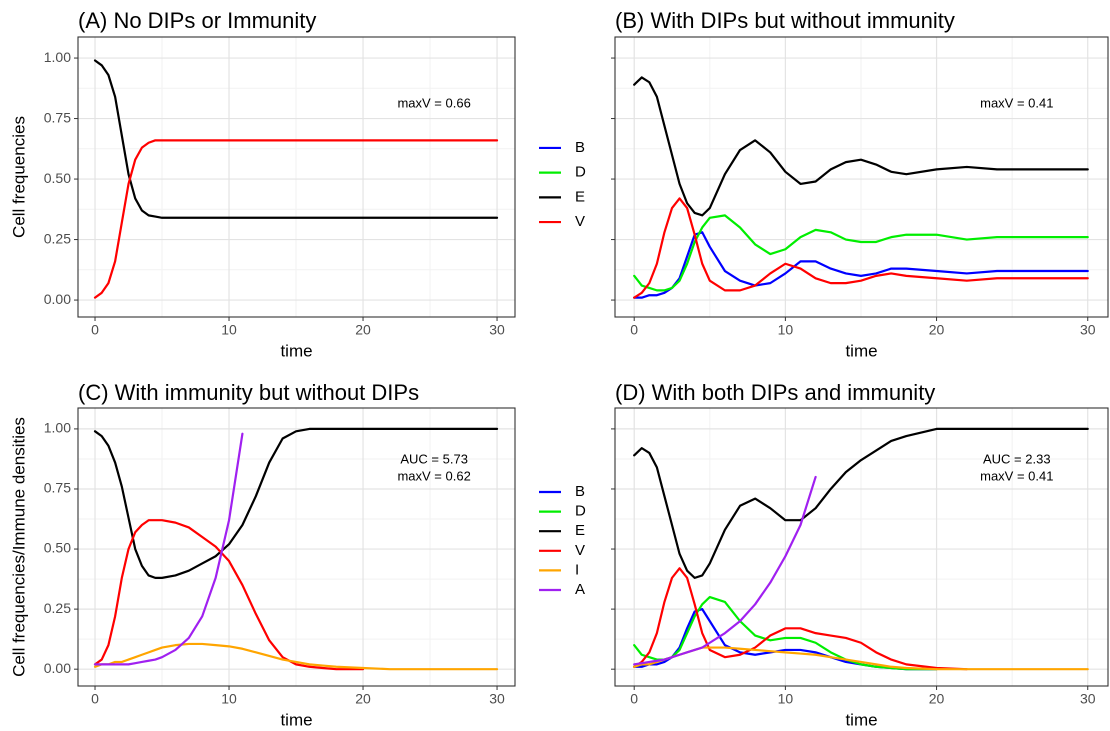 This screenshot has height=731, width=1110. Describe the element at coordinates (775, 392) in the screenshot. I see `panel-title: (D) With both DIPs and immunity` at that location.